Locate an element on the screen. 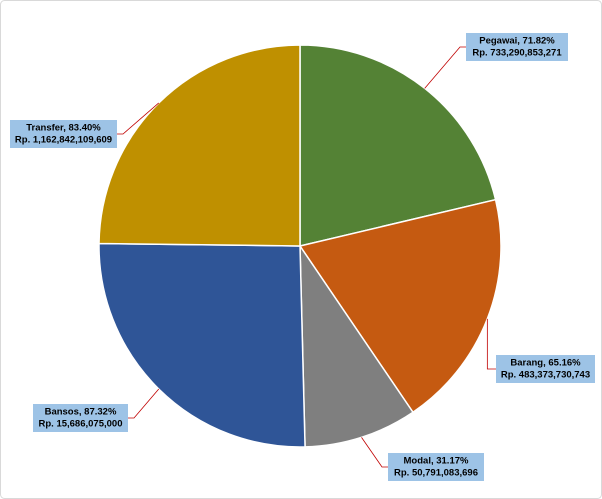 The height and width of the screenshot is (499, 602). data-label: Barang, 65.16% is located at coordinates (545, 363).